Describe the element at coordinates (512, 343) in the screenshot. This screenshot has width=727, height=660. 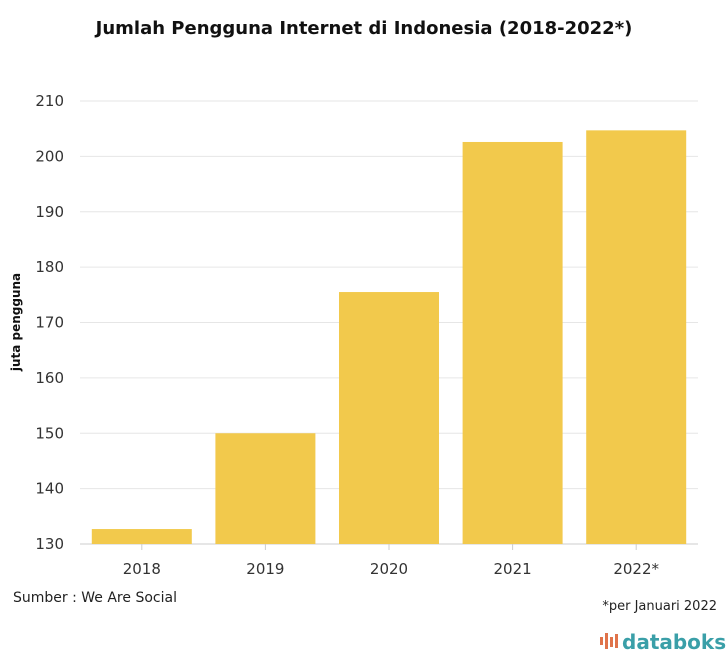
I see `bar-2021` at that location.